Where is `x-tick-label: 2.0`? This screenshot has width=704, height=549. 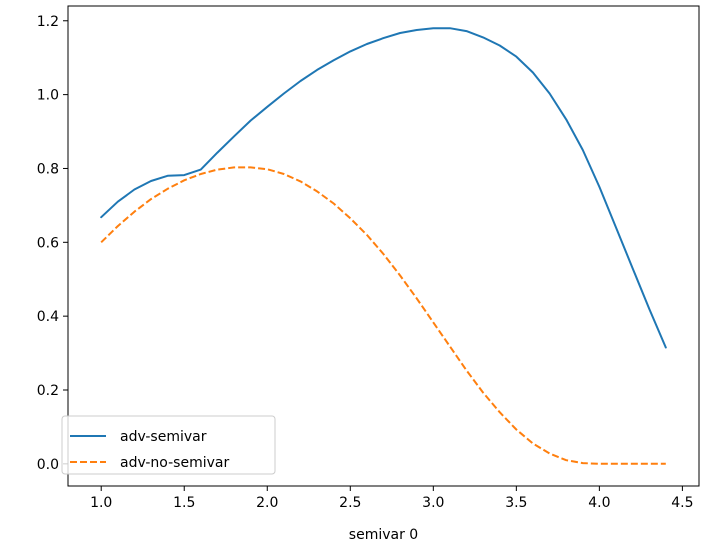 x-tick-label: 2.0 is located at coordinates (267, 503).